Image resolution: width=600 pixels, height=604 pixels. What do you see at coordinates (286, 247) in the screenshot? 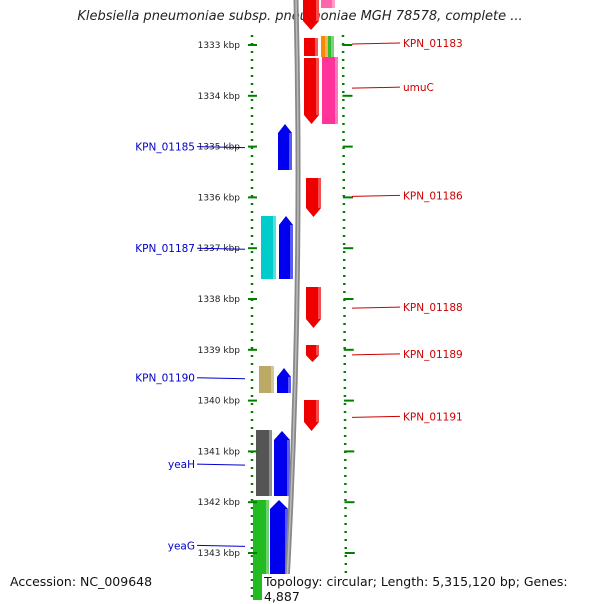
I see `cds-forward-kpn01187` at bounding box center [286, 247].